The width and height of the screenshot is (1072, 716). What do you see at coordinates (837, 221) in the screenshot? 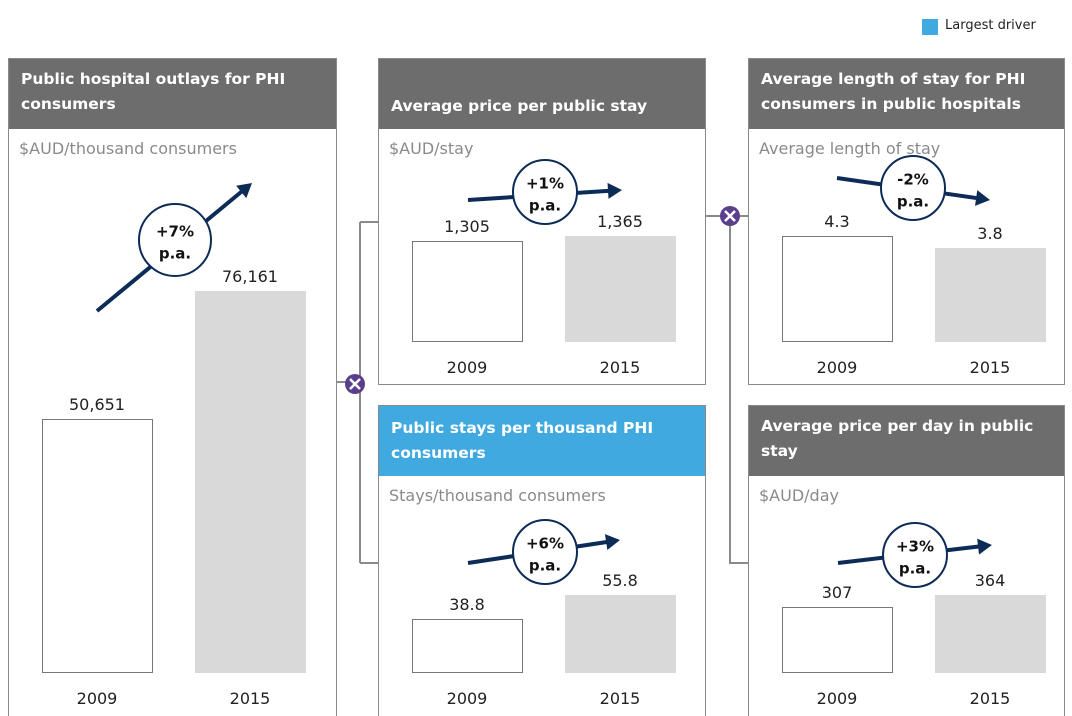
I see `value-label: 4.3` at bounding box center [837, 221].